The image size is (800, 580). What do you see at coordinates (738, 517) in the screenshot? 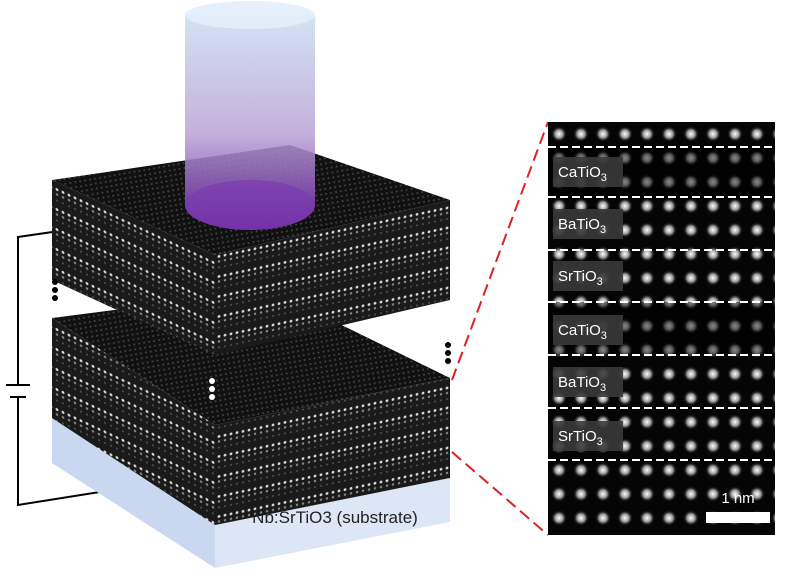
I see `scale-bar` at bounding box center [738, 517].